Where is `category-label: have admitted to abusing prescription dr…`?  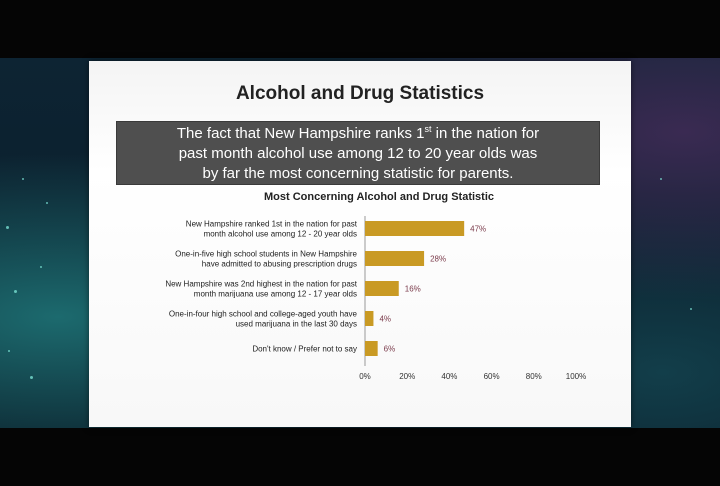 category-label: have admitted to abusing prescription dr… is located at coordinates (279, 264).